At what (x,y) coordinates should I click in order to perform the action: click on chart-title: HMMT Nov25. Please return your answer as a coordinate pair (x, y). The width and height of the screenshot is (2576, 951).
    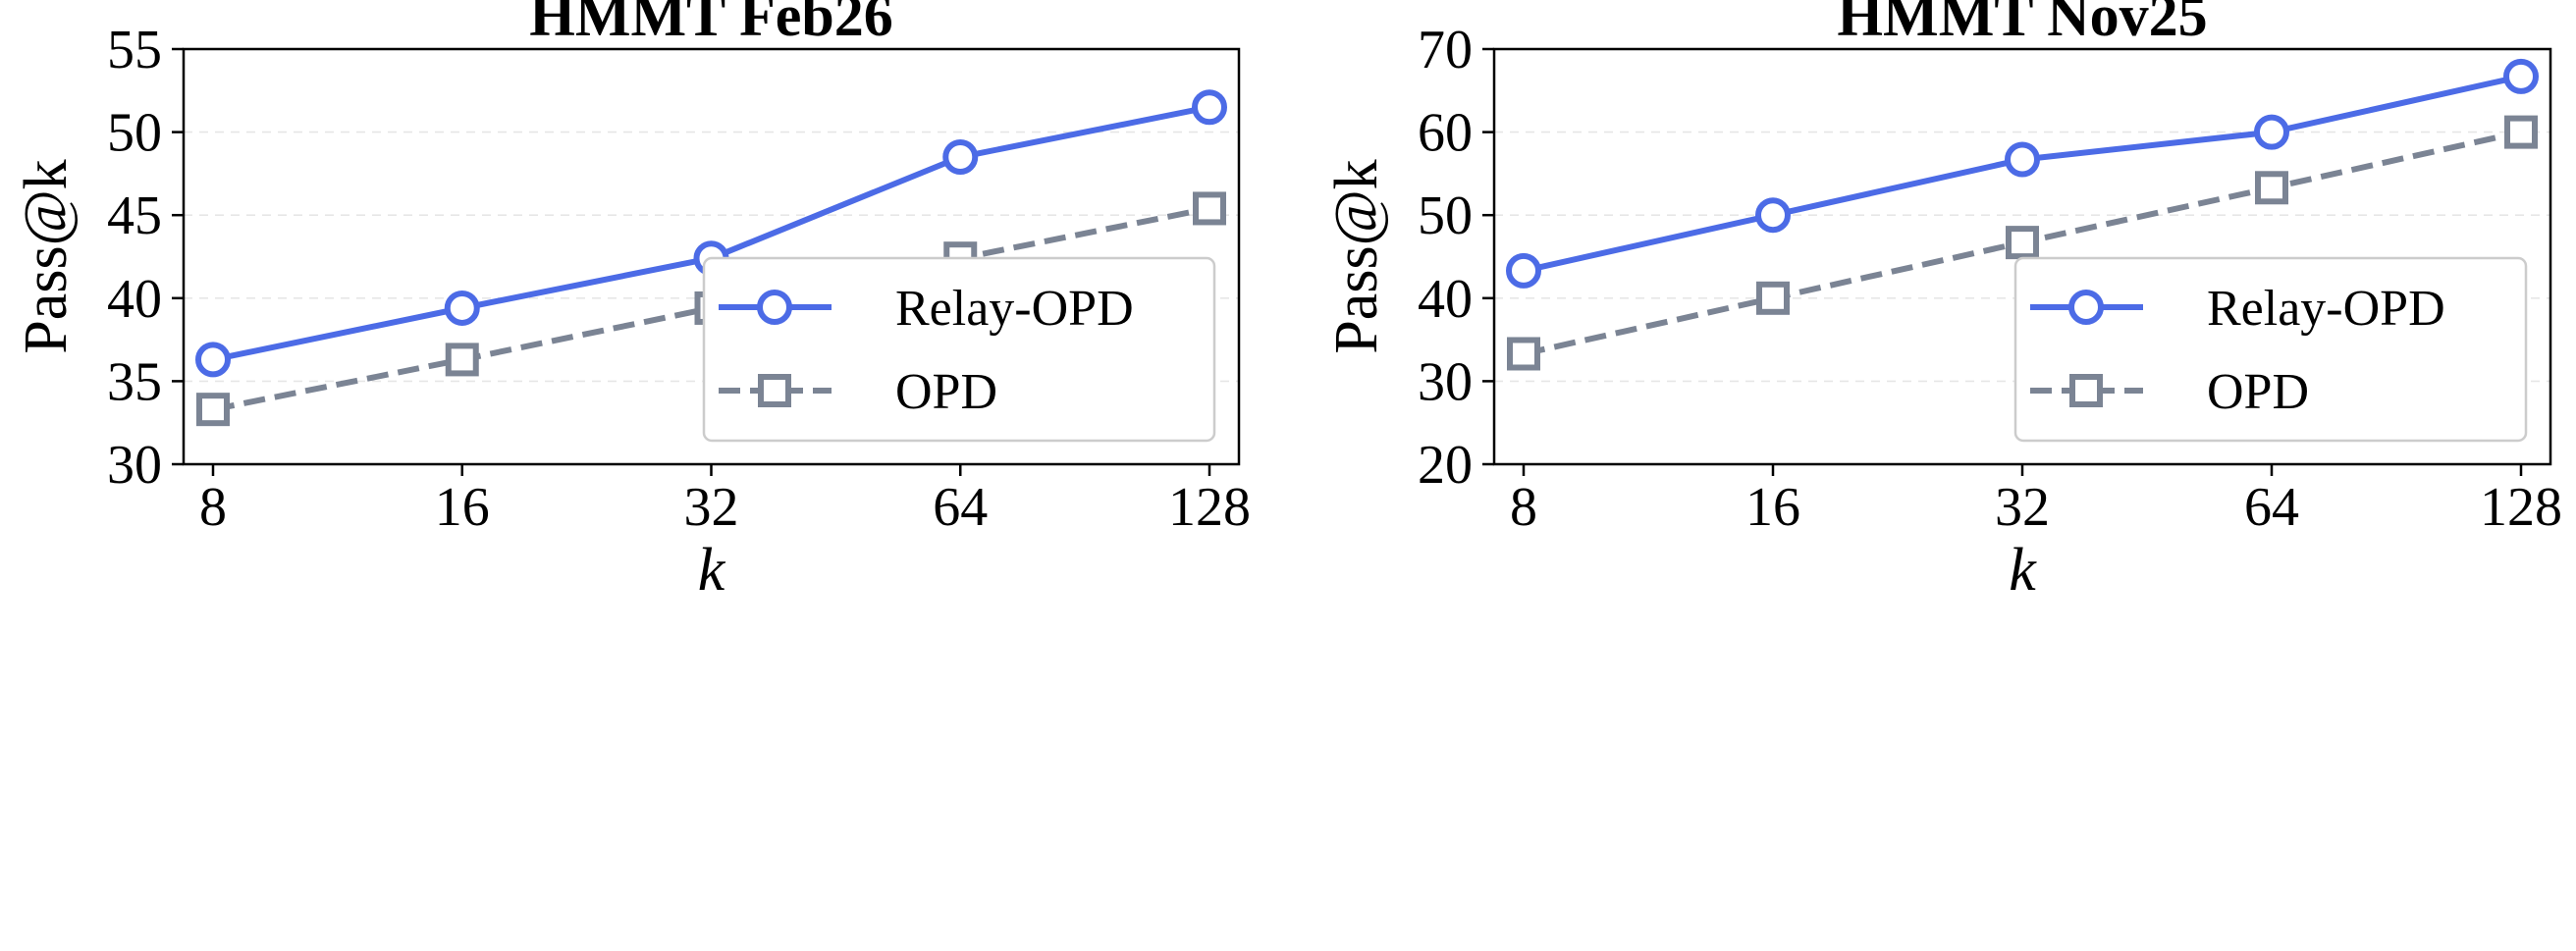
    Looking at the image, I should click on (2022, 24).